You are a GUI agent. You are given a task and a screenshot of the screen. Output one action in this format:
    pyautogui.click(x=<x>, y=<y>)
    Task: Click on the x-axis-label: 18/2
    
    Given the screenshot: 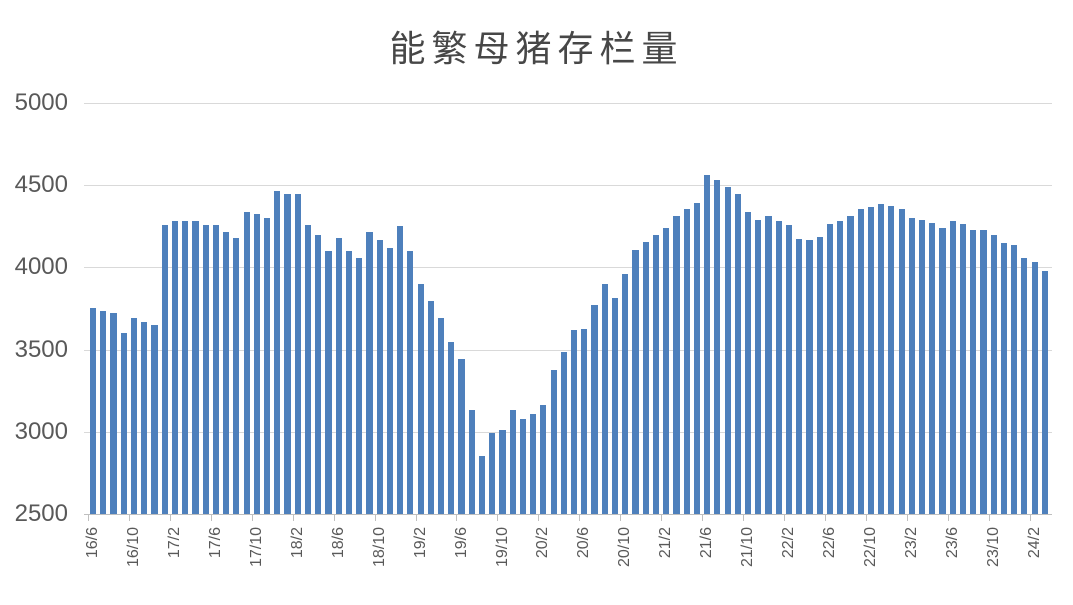 What is the action you would take?
    pyautogui.click(x=297, y=543)
    